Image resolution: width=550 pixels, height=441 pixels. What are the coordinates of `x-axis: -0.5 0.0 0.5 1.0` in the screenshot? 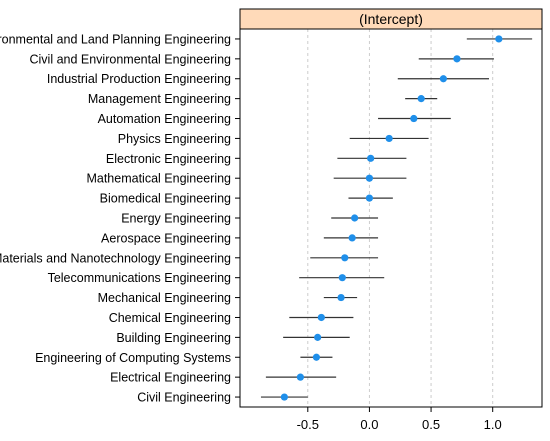 It's located at (399, 419).